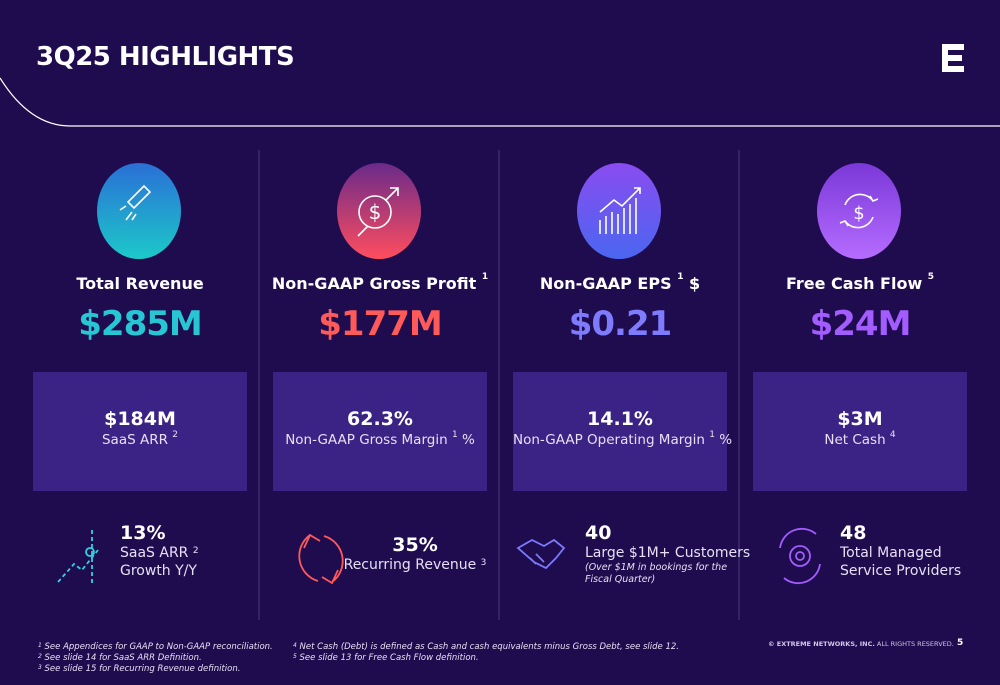  I want to click on stat: 35% Recurring Revenue 3, so click(415, 554).